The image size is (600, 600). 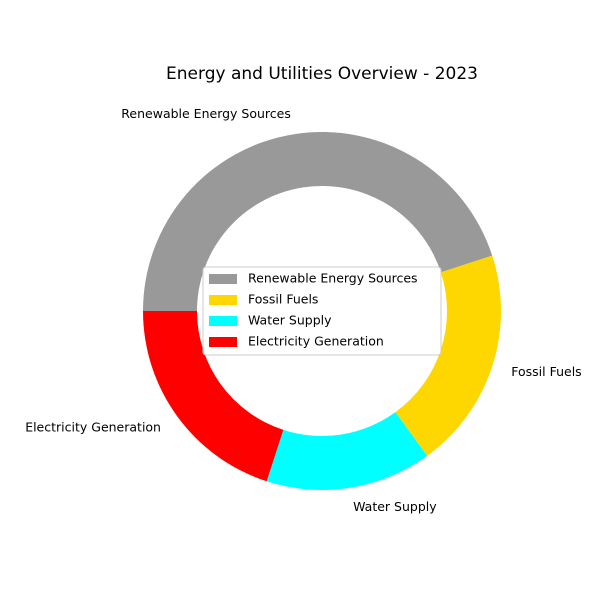 I want to click on legend-swatch-electricity-generation, so click(x=223, y=342).